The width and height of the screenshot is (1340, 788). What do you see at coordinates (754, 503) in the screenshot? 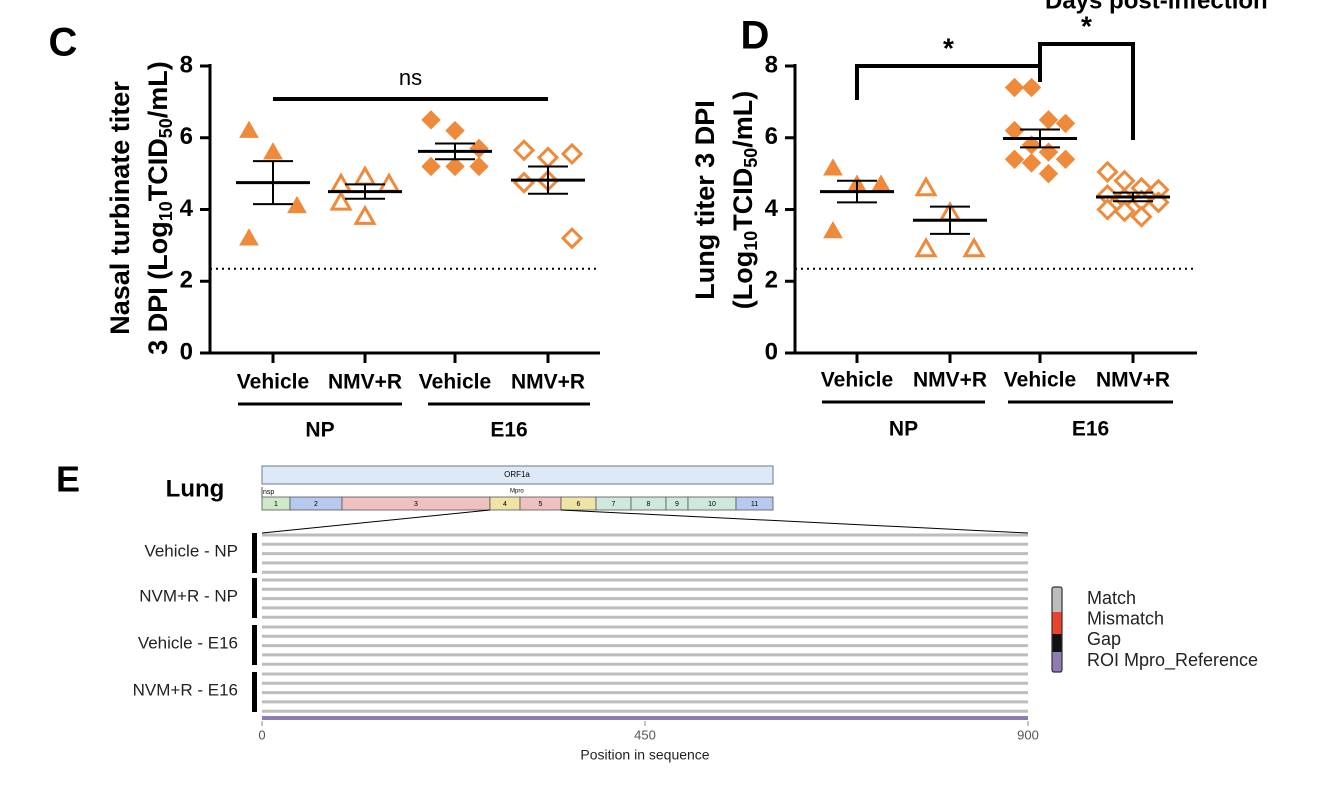
I see `nsp-segment` at bounding box center [754, 503].